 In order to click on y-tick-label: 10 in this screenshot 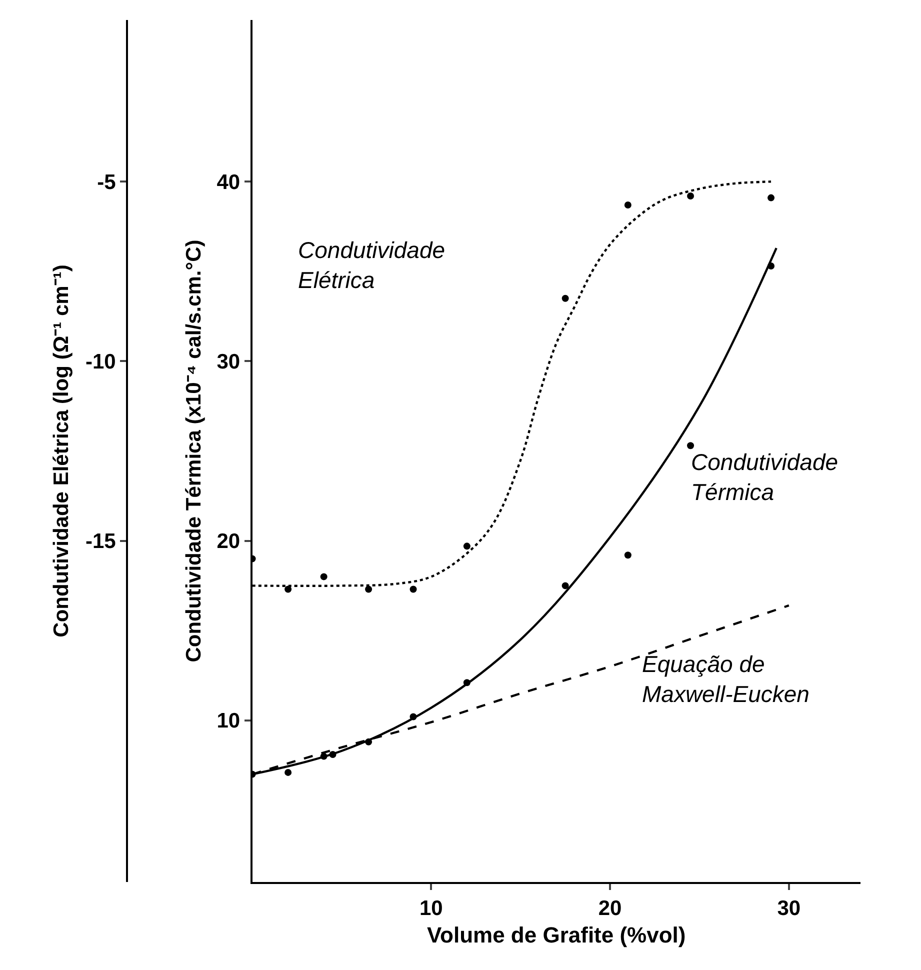, I will do `click(228, 721)`.